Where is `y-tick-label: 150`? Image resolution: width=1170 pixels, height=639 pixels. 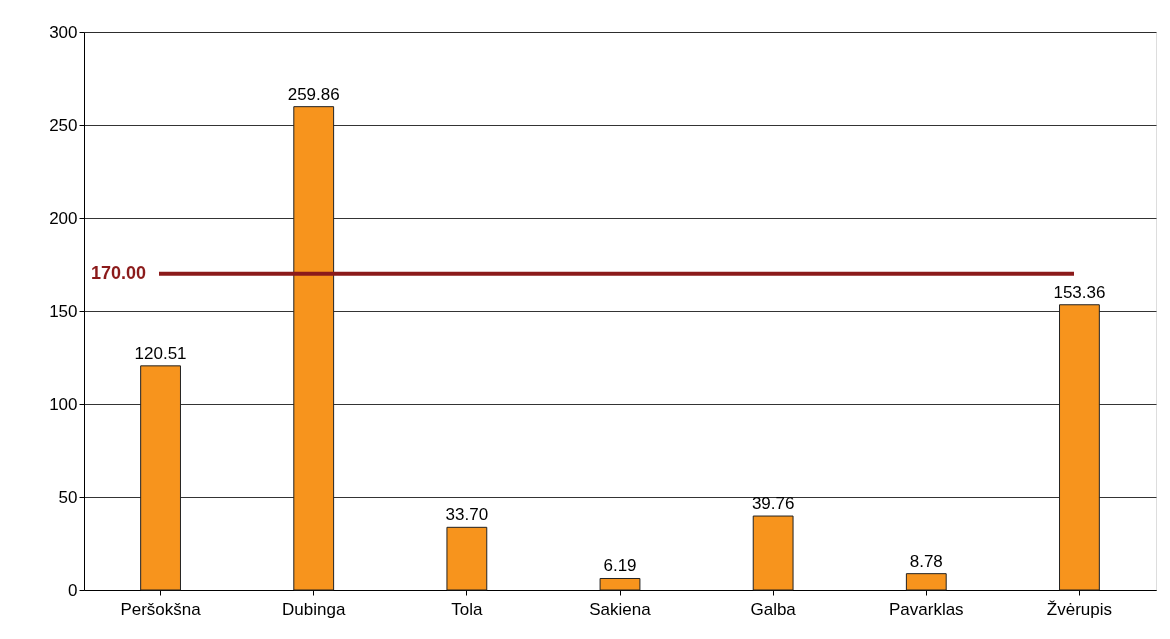 y-tick-label: 150 is located at coordinates (63, 311).